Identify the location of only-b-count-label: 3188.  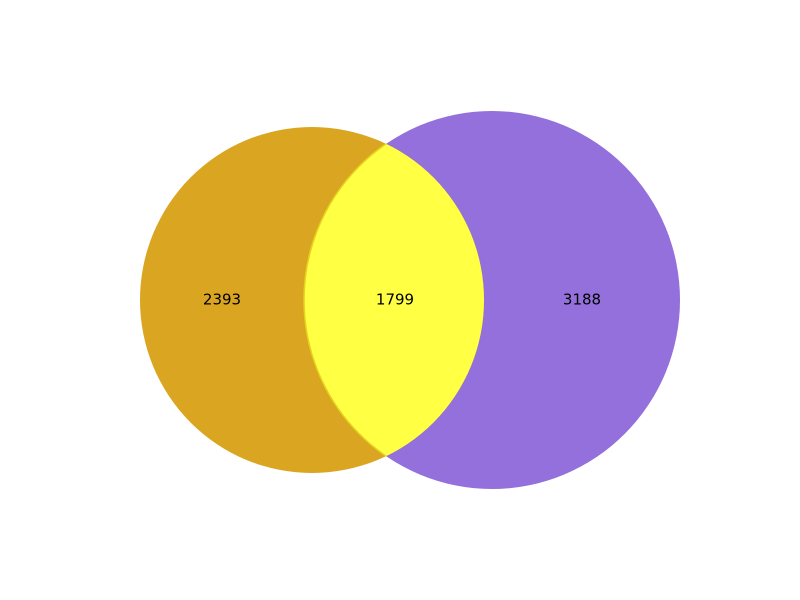
(582, 300).